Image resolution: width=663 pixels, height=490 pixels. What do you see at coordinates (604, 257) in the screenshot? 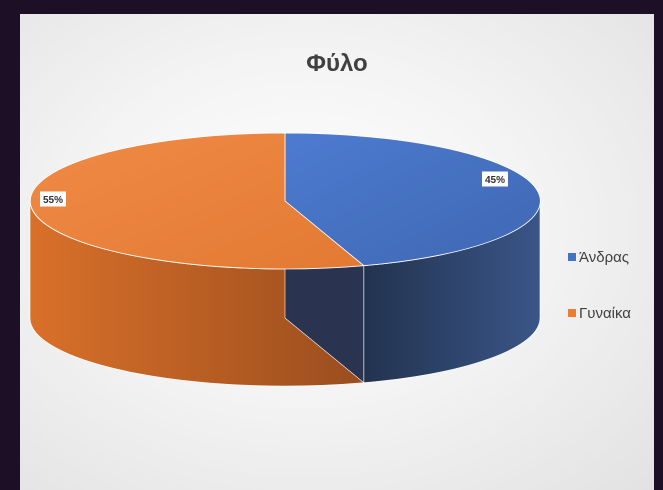
I see `legend-label-andras: Άνδρας` at bounding box center [604, 257].